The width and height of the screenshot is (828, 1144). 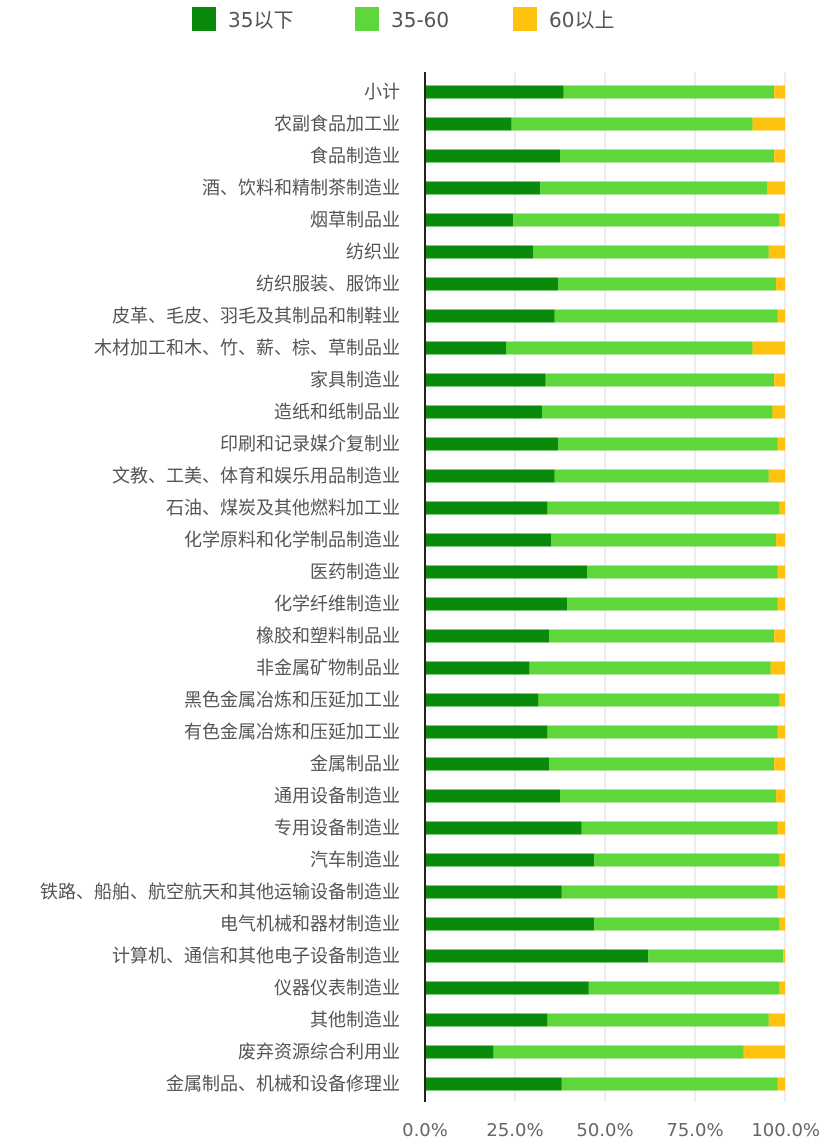 What do you see at coordinates (319, 1052) in the screenshot?
I see `category-label: 废弃资源综合利用业` at bounding box center [319, 1052].